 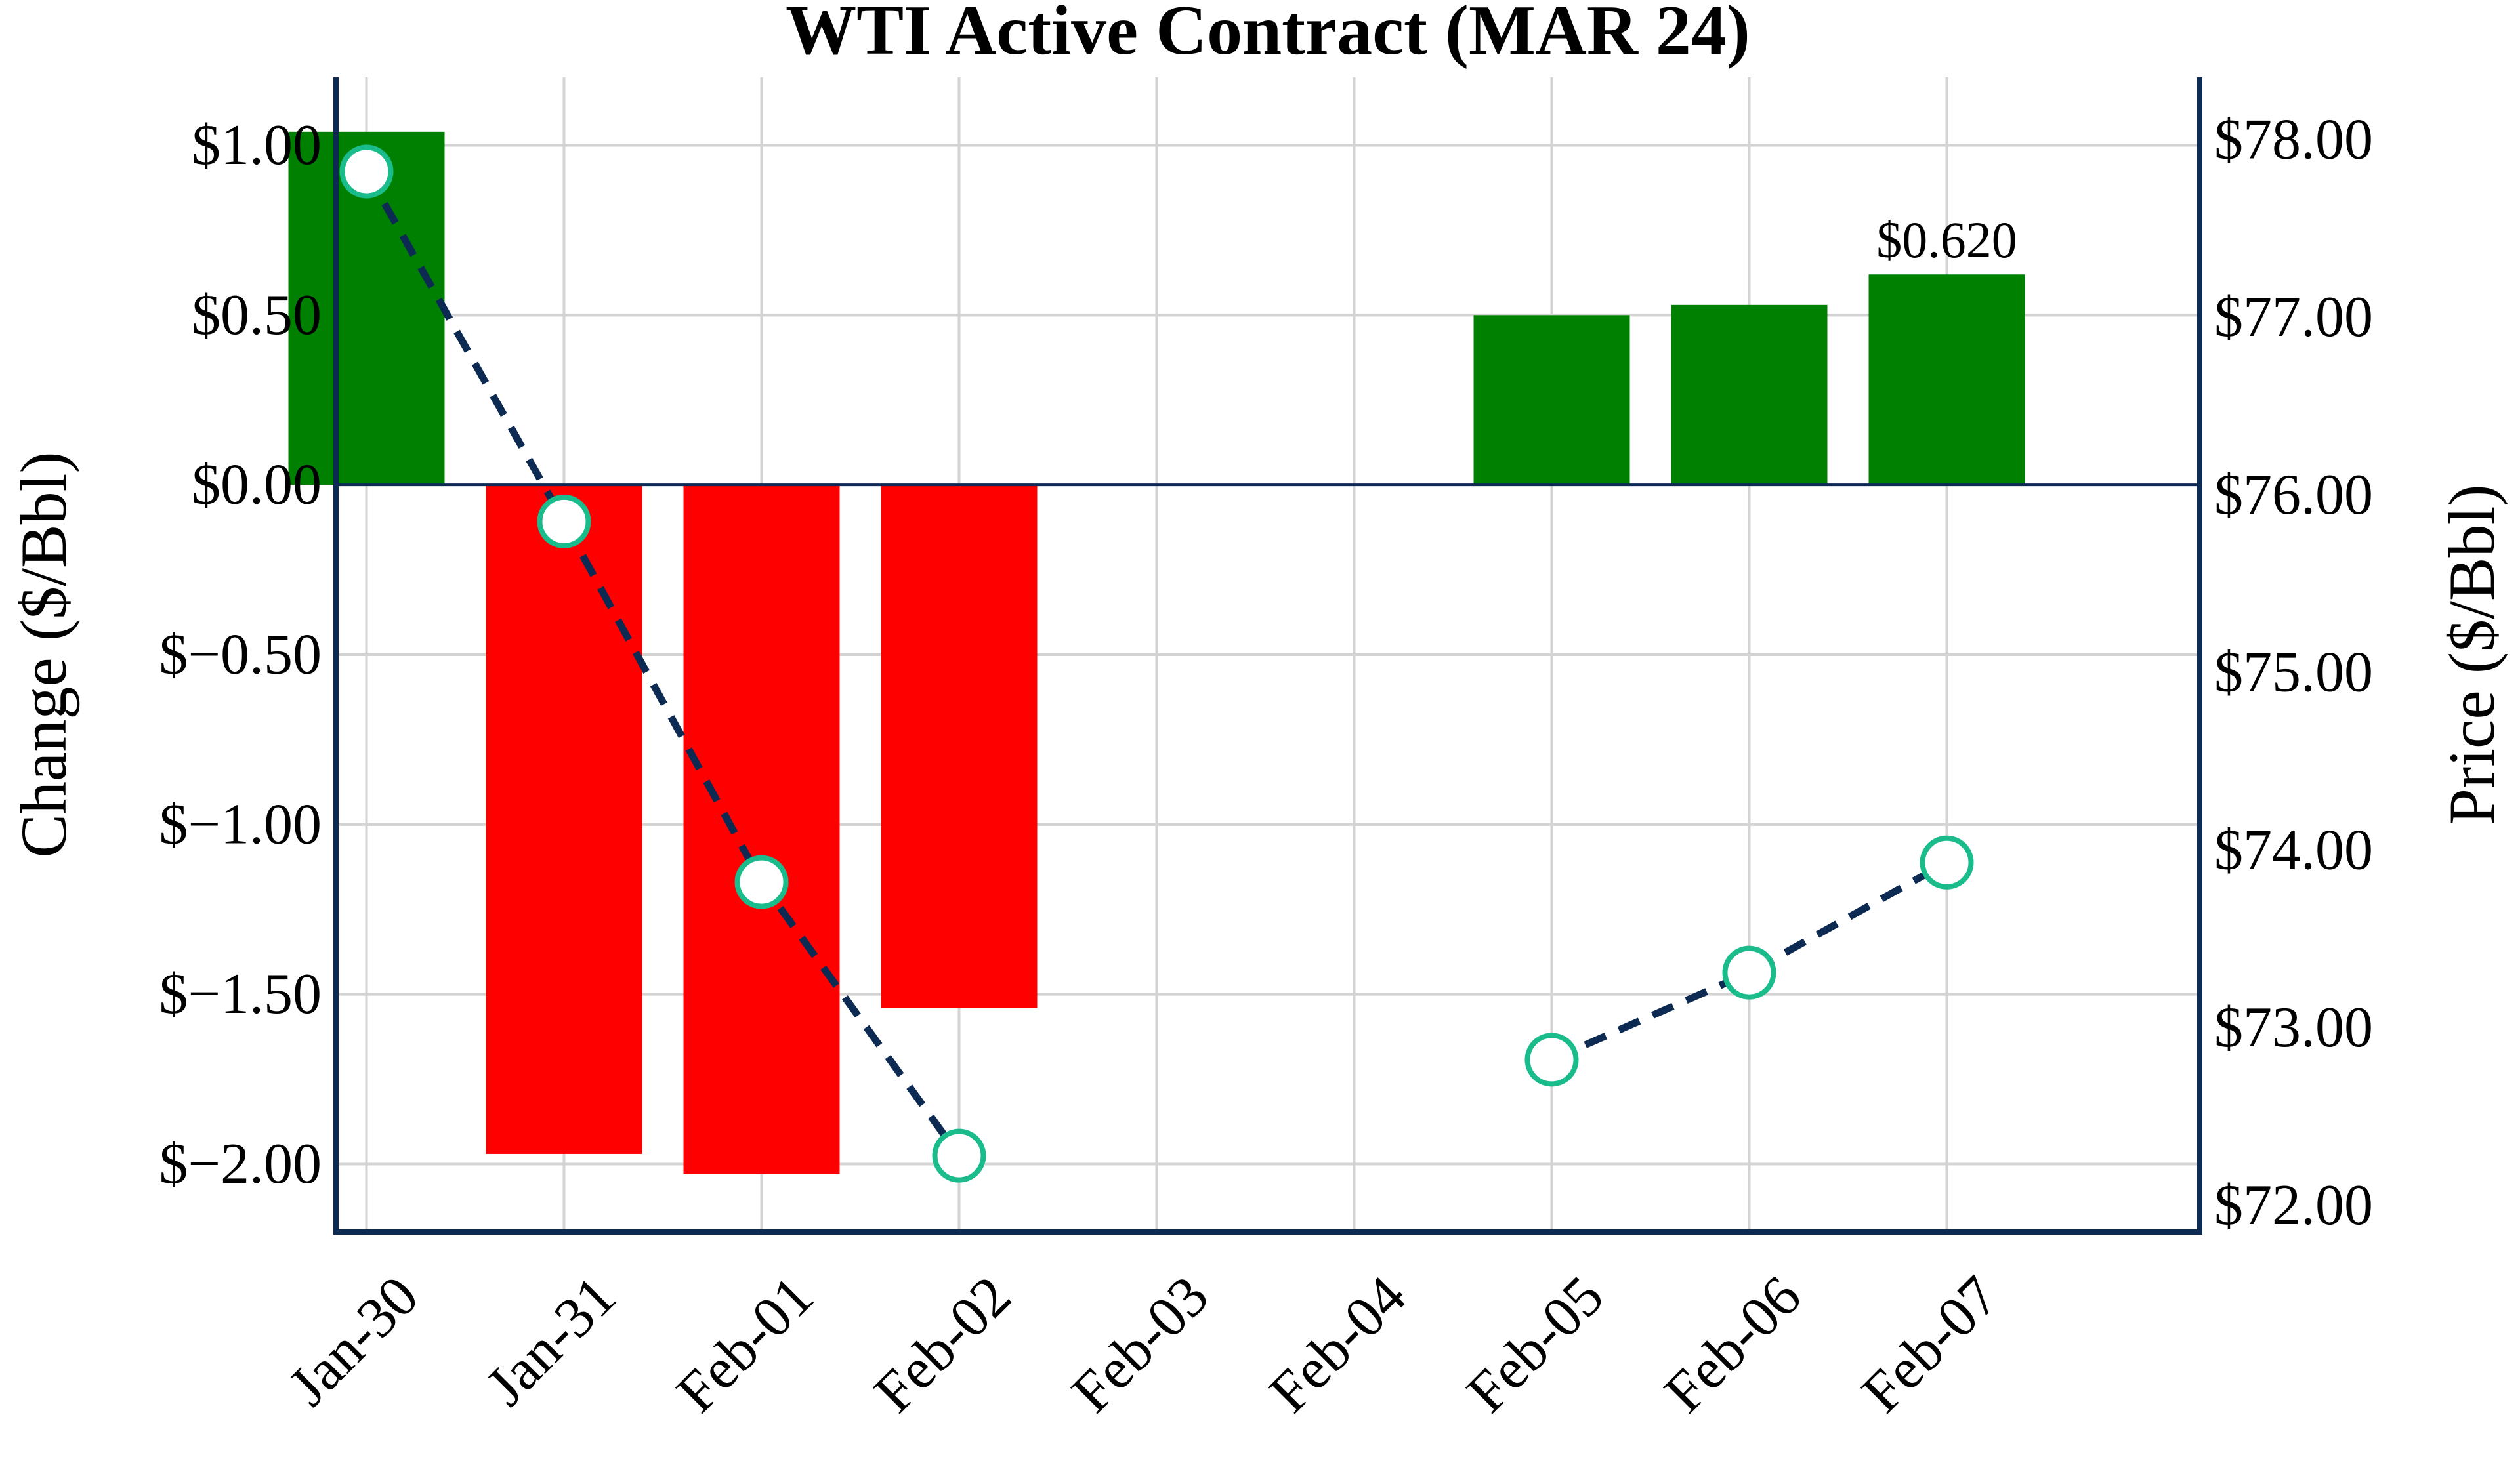 What do you see at coordinates (2293, 139) in the screenshot?
I see `right-tick-label: $78.00` at bounding box center [2293, 139].